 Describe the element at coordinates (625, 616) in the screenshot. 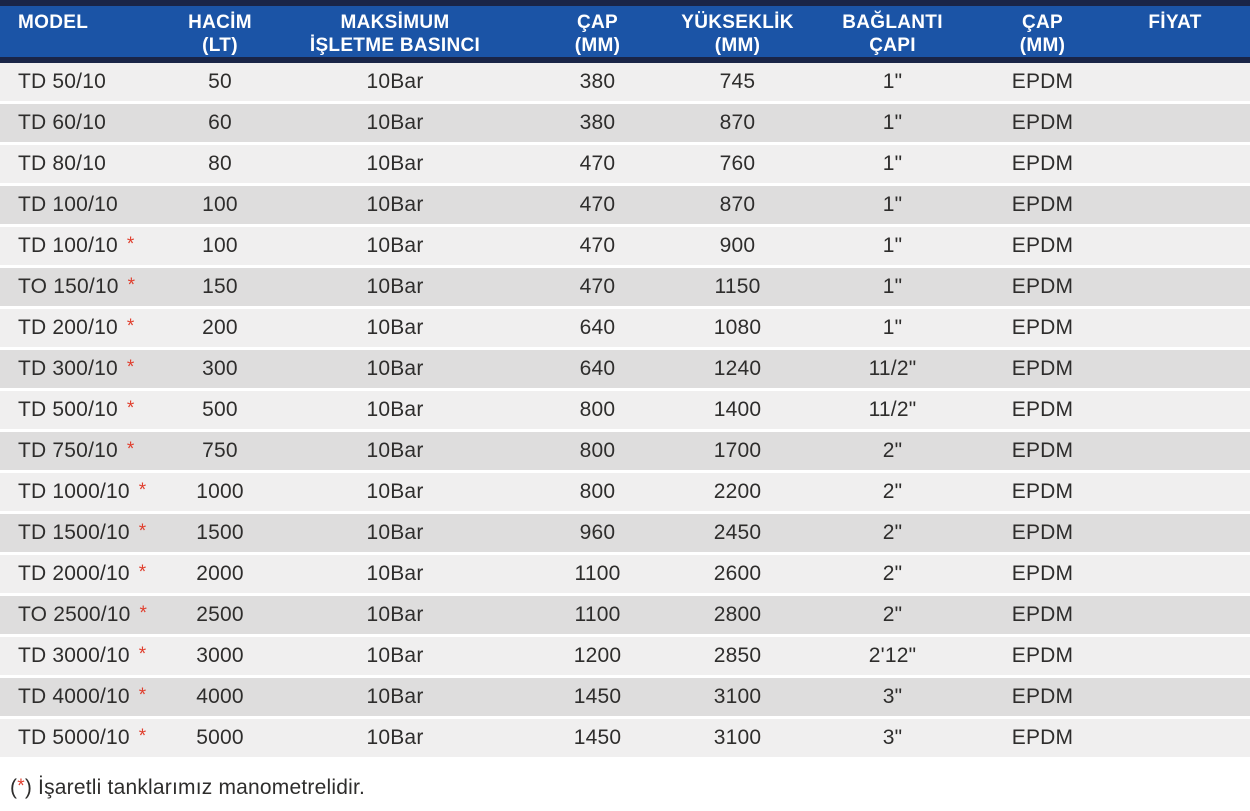

I see `table-row: TO 2500/10 * 2500 10Bar 1100 2800 2" EPDM` at that location.